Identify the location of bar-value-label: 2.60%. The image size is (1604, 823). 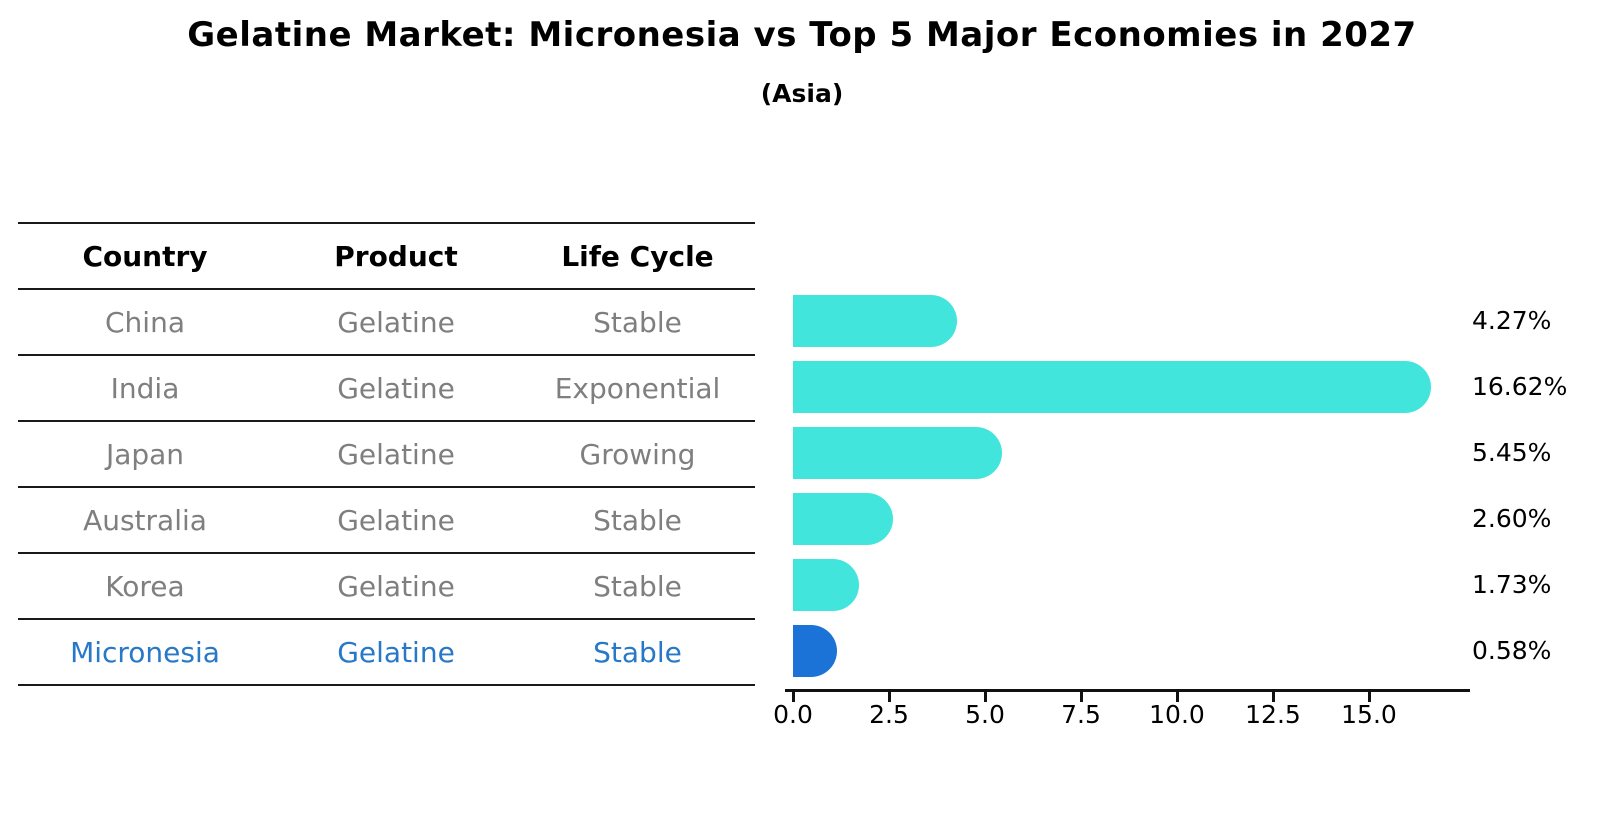
(1512, 518).